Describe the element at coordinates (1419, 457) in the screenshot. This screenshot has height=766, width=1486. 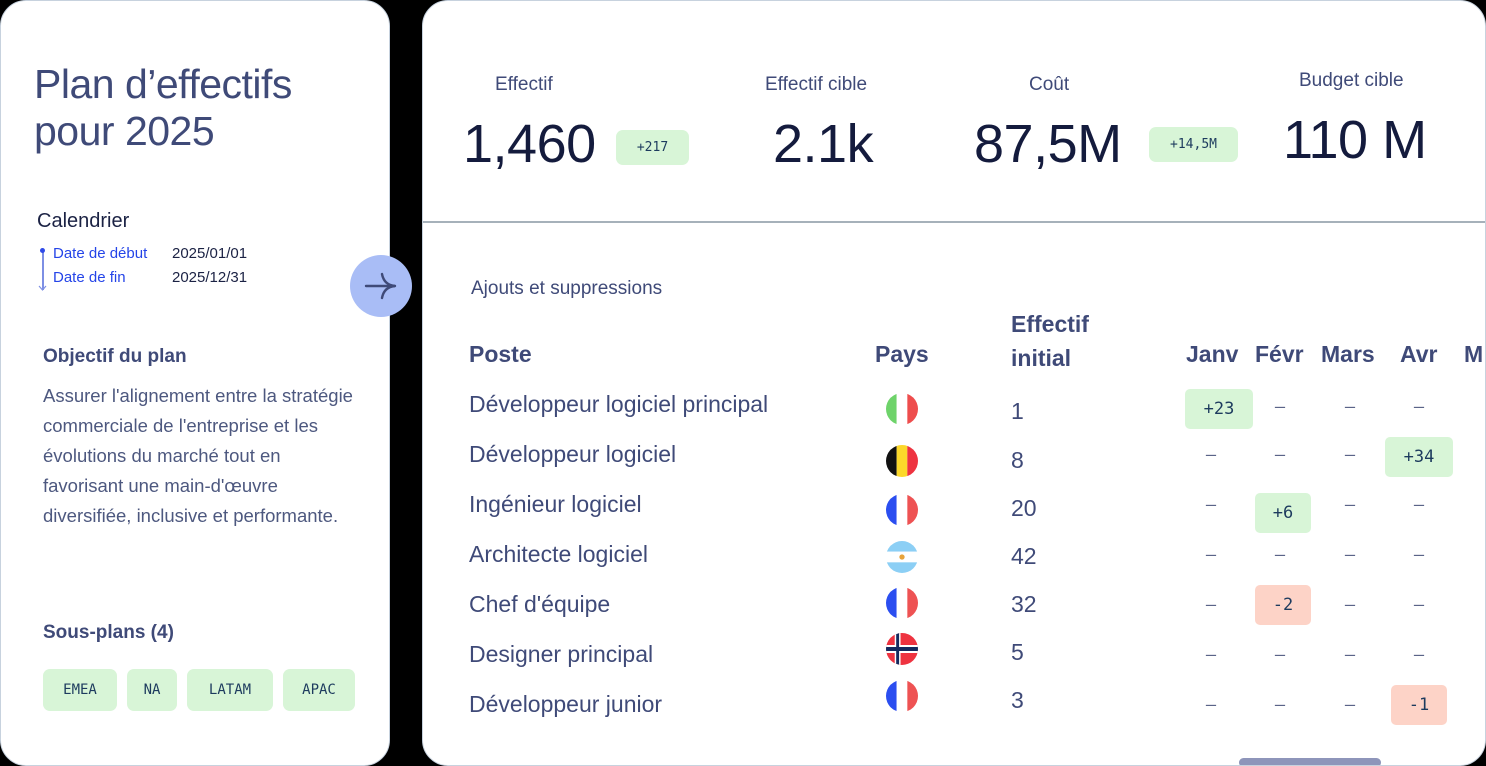
I see `month-cell-avr: +34` at that location.